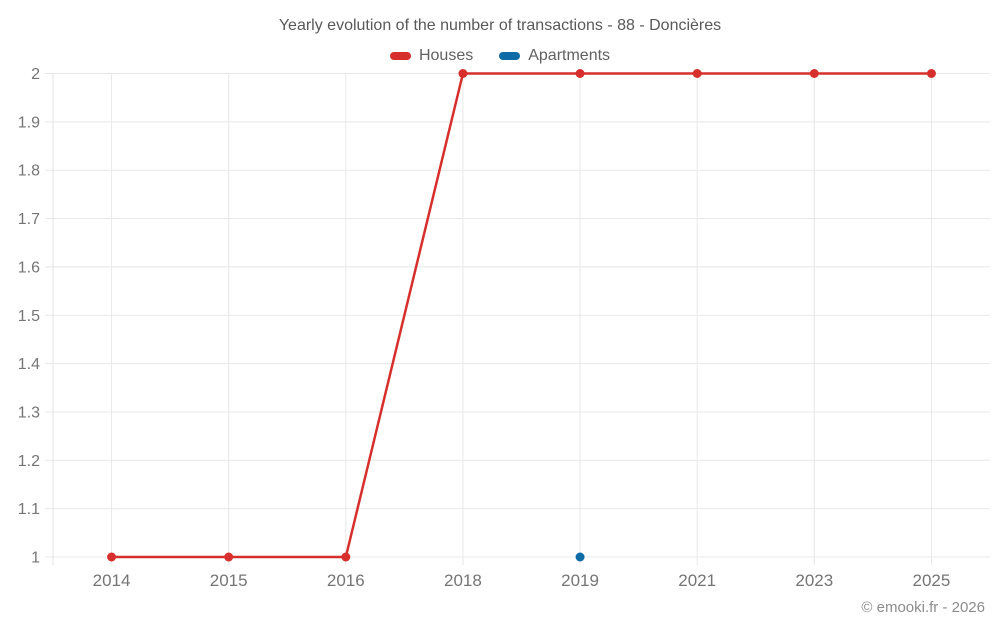 The height and width of the screenshot is (625, 1000). I want to click on houses-swatch-icon, so click(400, 56).